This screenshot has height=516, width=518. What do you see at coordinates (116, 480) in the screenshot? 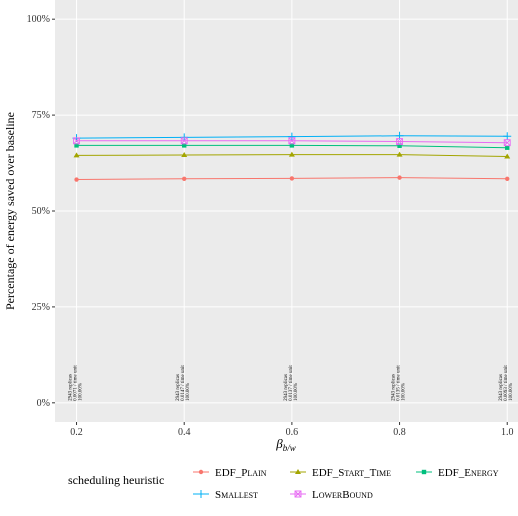
I see `legend-title: scheduling heuristic` at bounding box center [116, 480].